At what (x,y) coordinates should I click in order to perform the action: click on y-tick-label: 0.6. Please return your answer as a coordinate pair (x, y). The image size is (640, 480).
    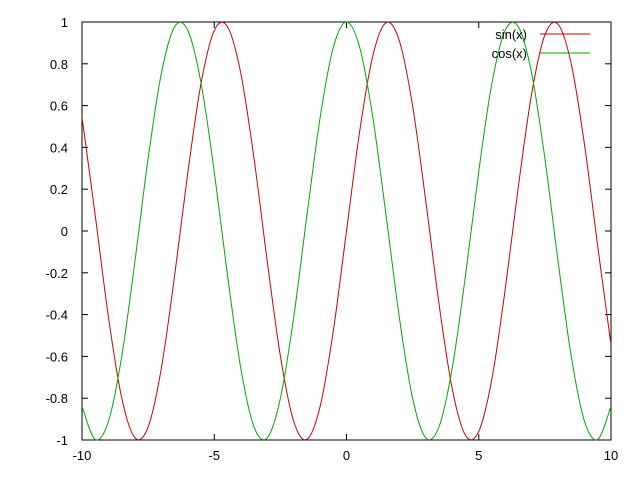
    Looking at the image, I should click on (59, 106).